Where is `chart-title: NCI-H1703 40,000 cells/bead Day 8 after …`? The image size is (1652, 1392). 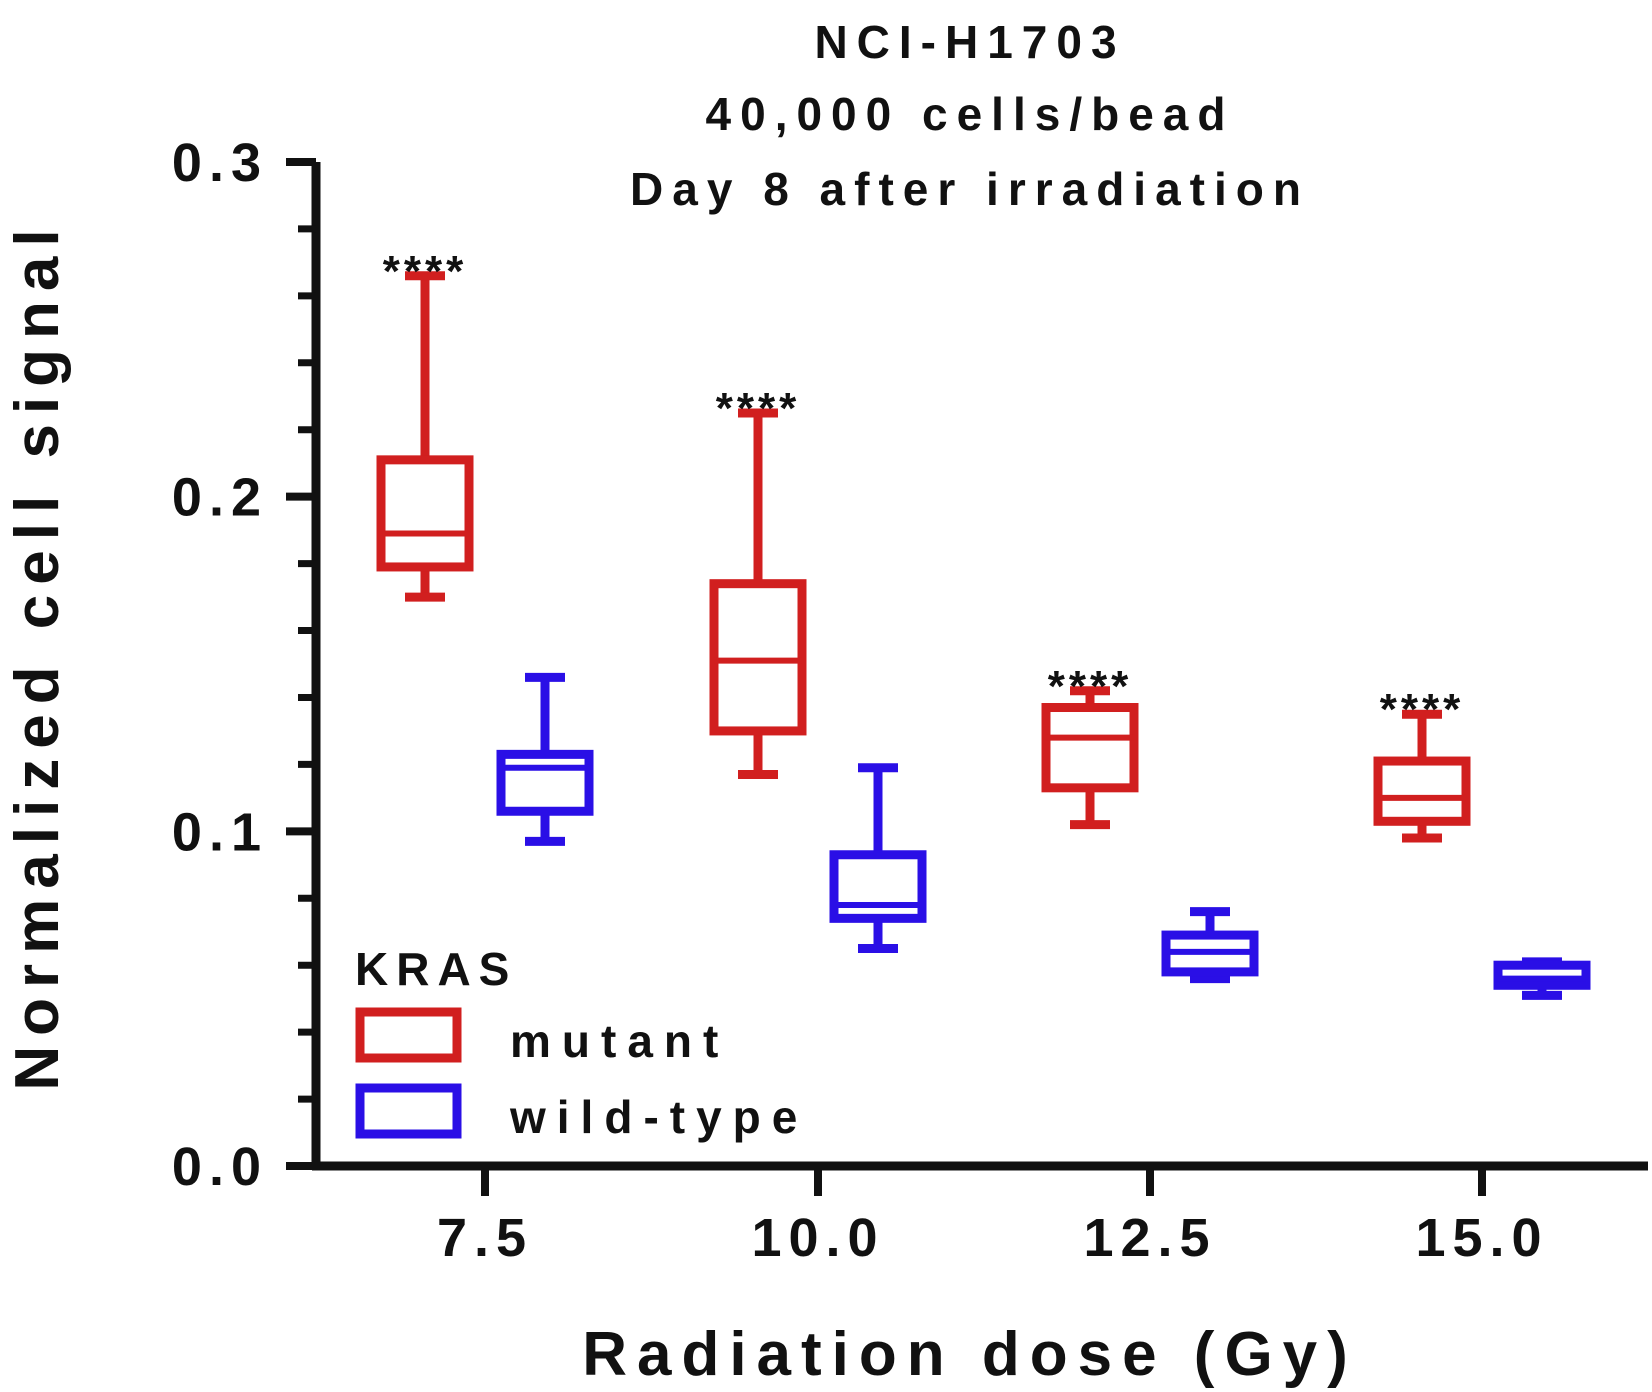
chart-title: NCI-H1703 40,000 cells/bead Day 8 after … is located at coordinates (970, 115).